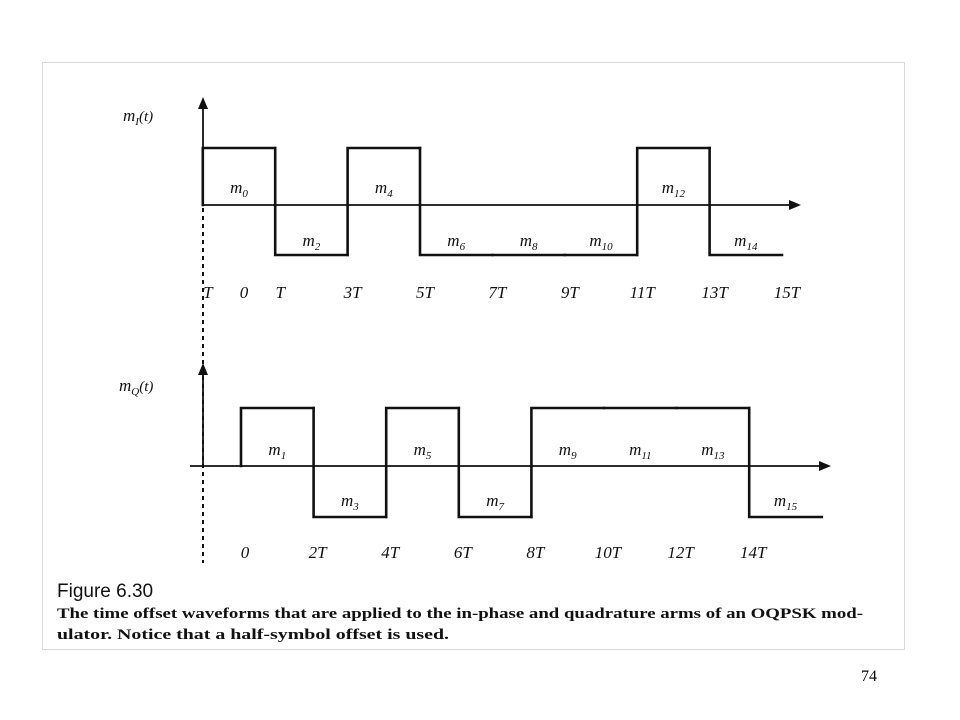  What do you see at coordinates (319, 552) in the screenshot?
I see `time-tick-label: 2T` at bounding box center [319, 552].